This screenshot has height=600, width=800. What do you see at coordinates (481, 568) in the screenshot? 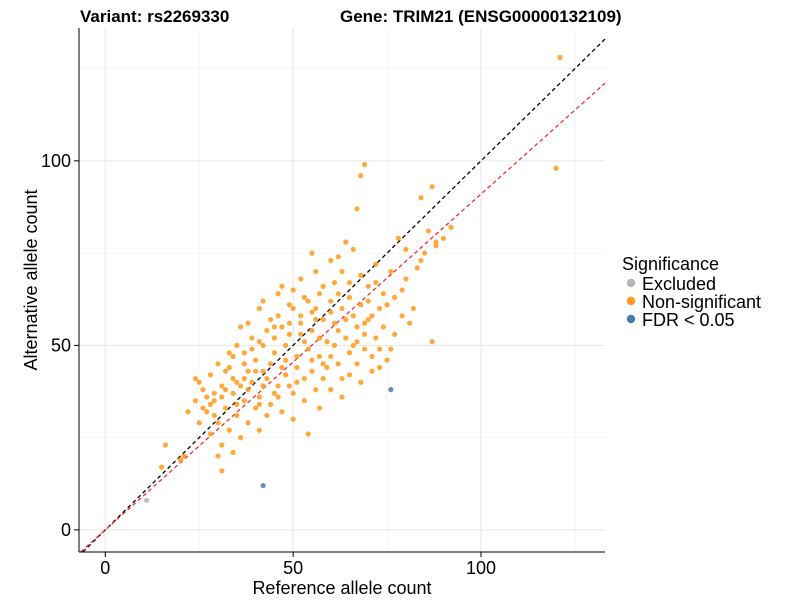
I see `x-tick-label: 100` at bounding box center [481, 568].